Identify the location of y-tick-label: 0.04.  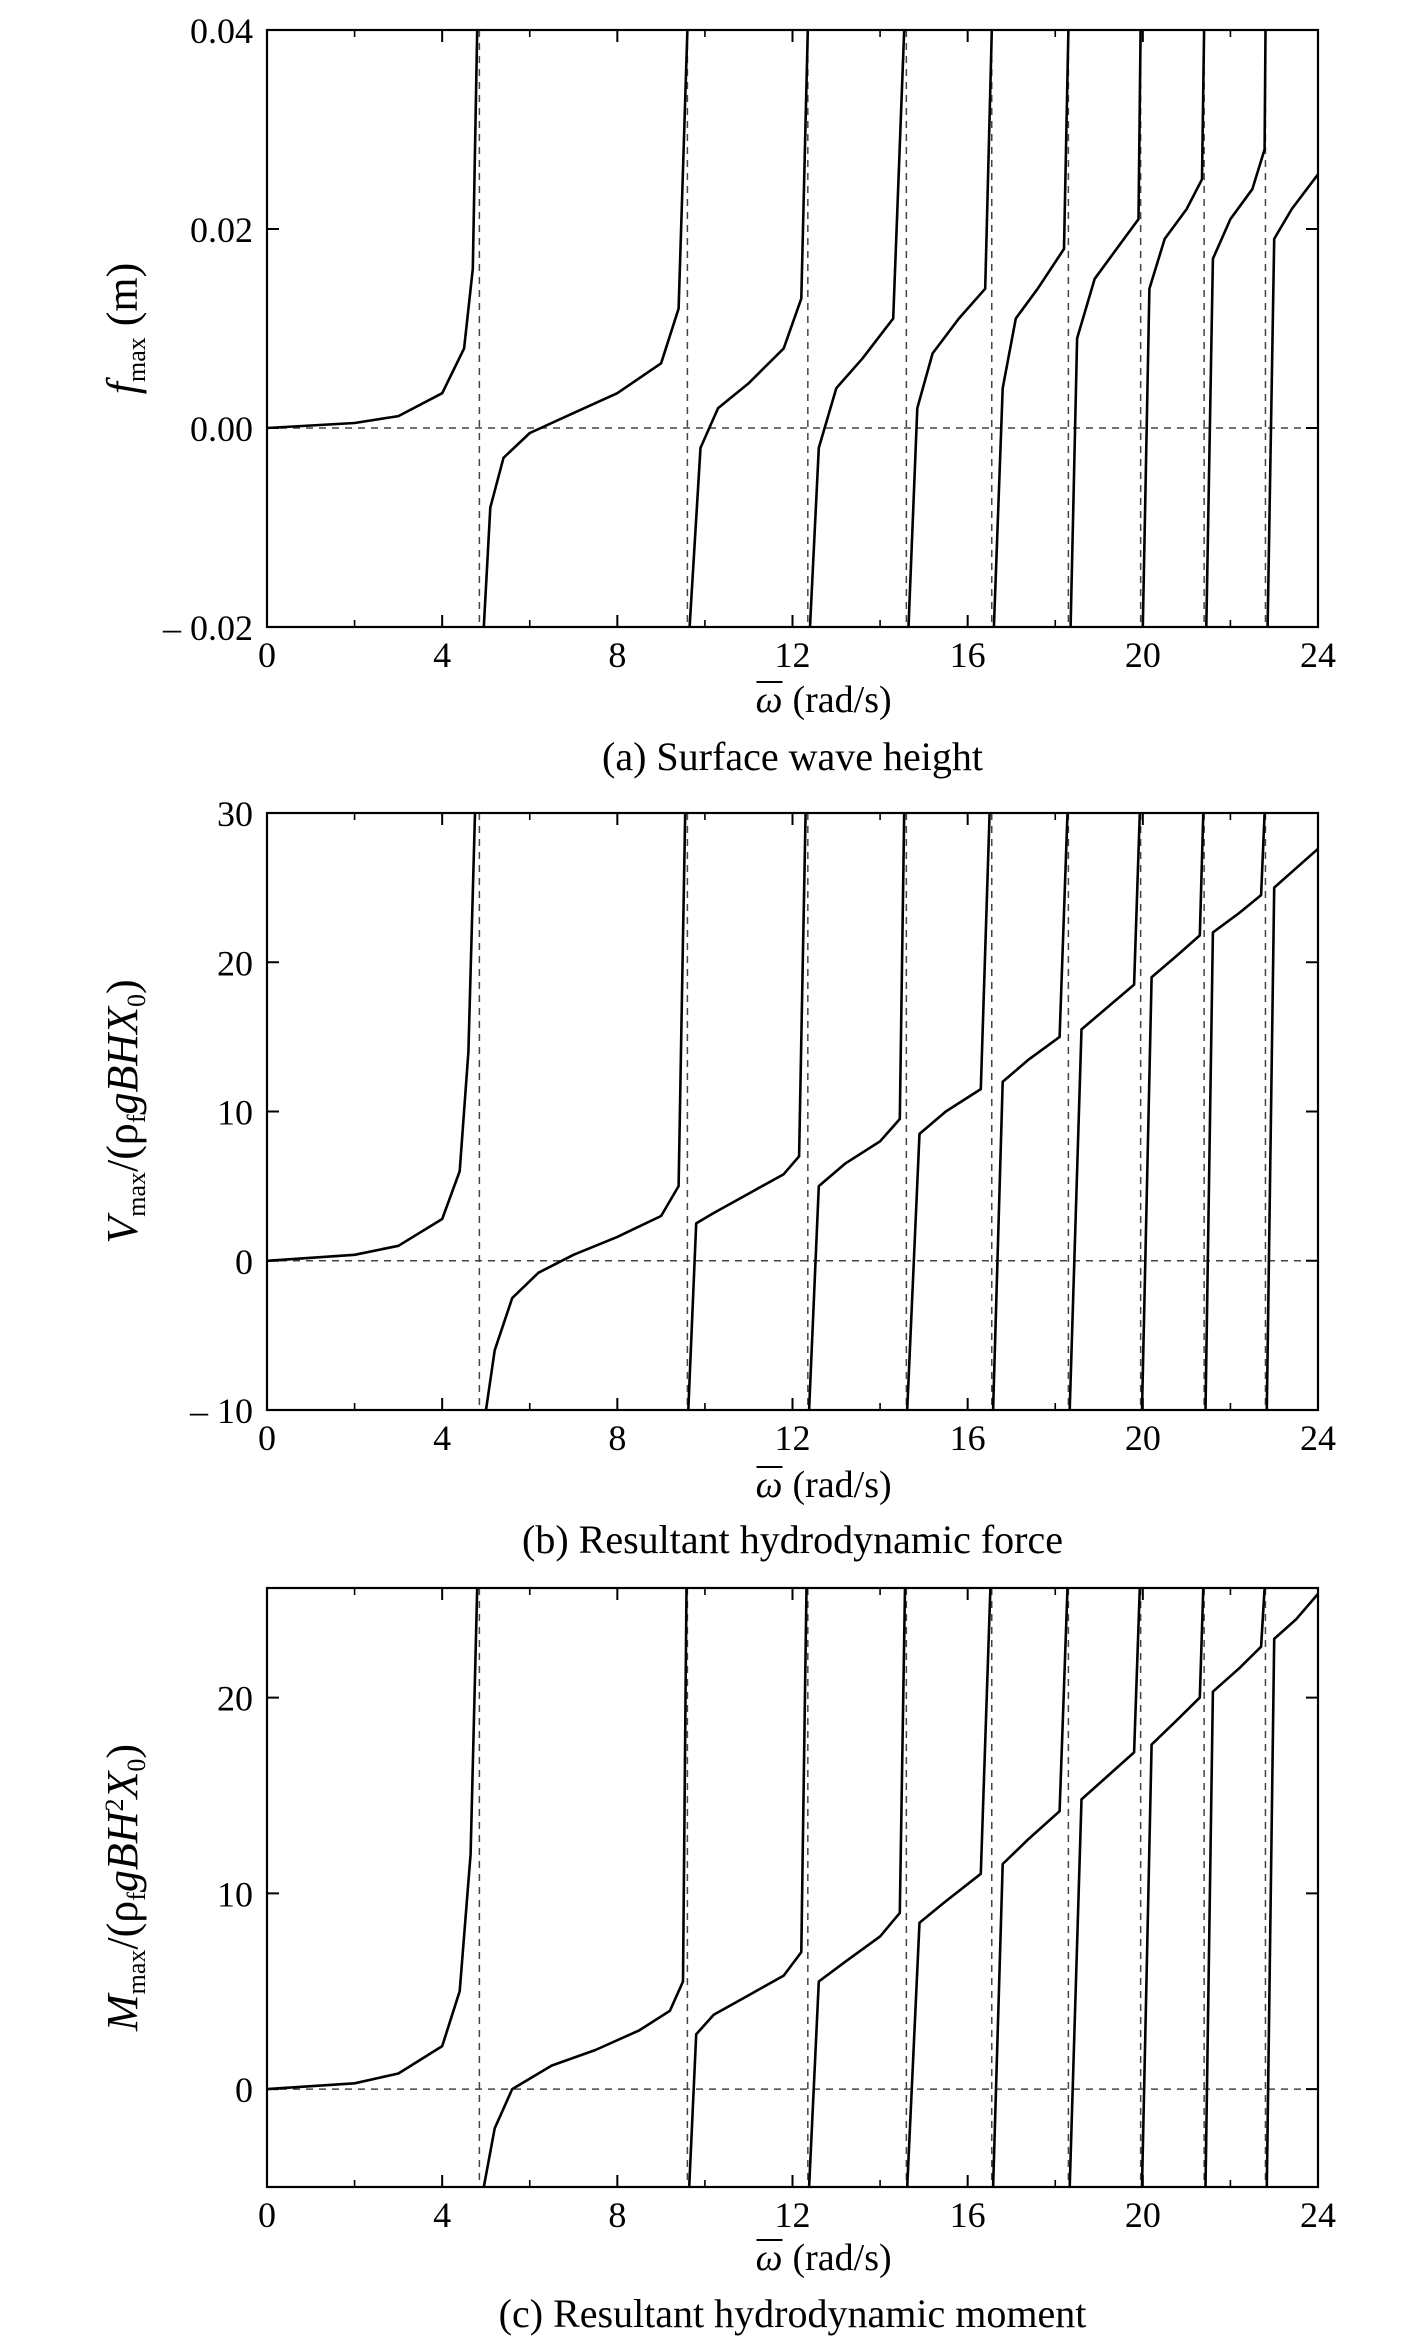
(221, 31).